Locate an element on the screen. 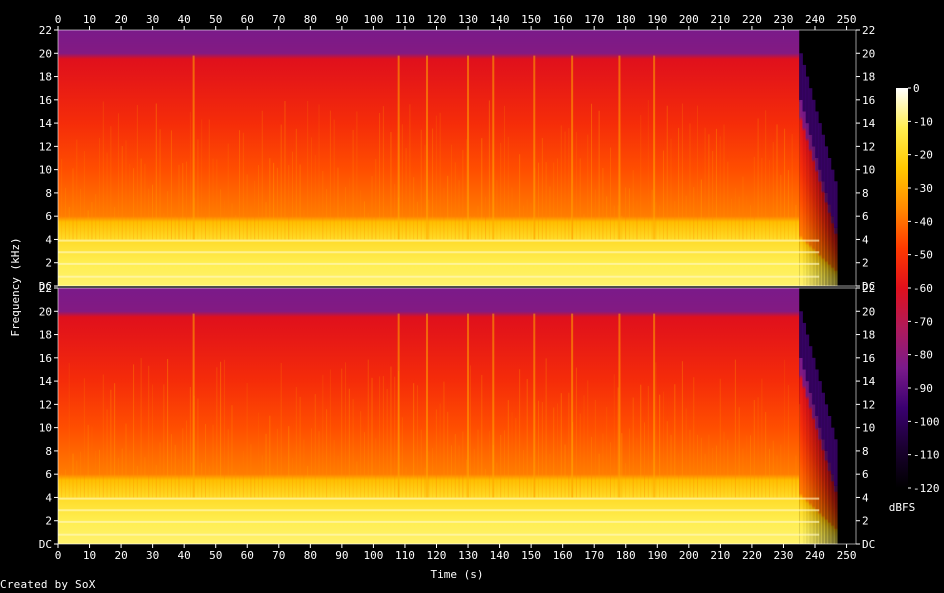 The width and height of the screenshot is (944, 593). x-axis-title: Time (s) is located at coordinates (457, 574).